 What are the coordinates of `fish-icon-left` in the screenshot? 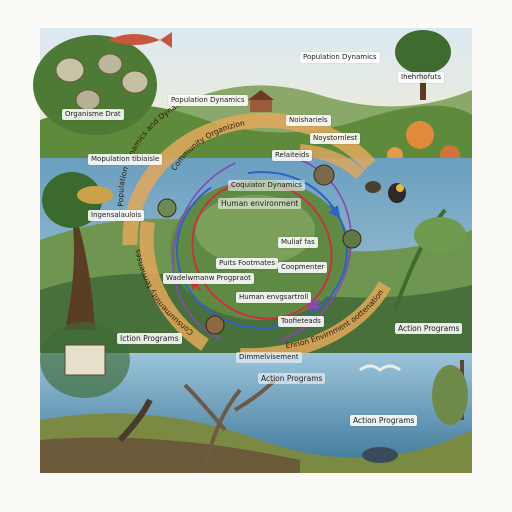 It's located at (95, 195).